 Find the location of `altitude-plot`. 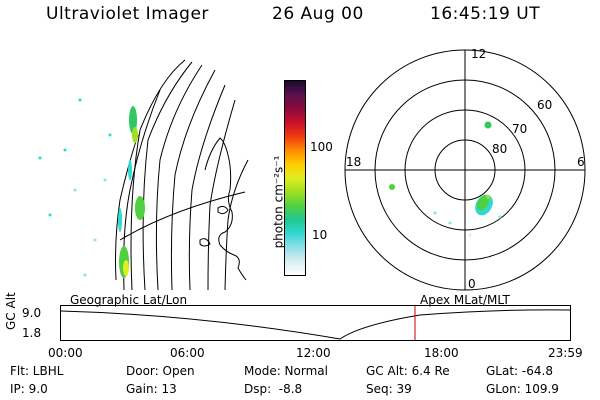

altitude-plot is located at coordinates (315, 323).